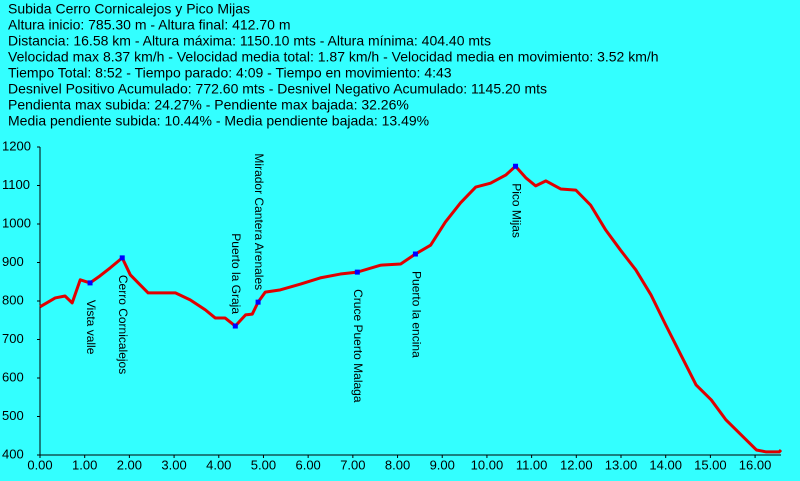 This screenshot has height=481, width=800. What do you see at coordinates (516, 210) in the screenshot?
I see `waypoint-label: Pico Mijas` at bounding box center [516, 210].